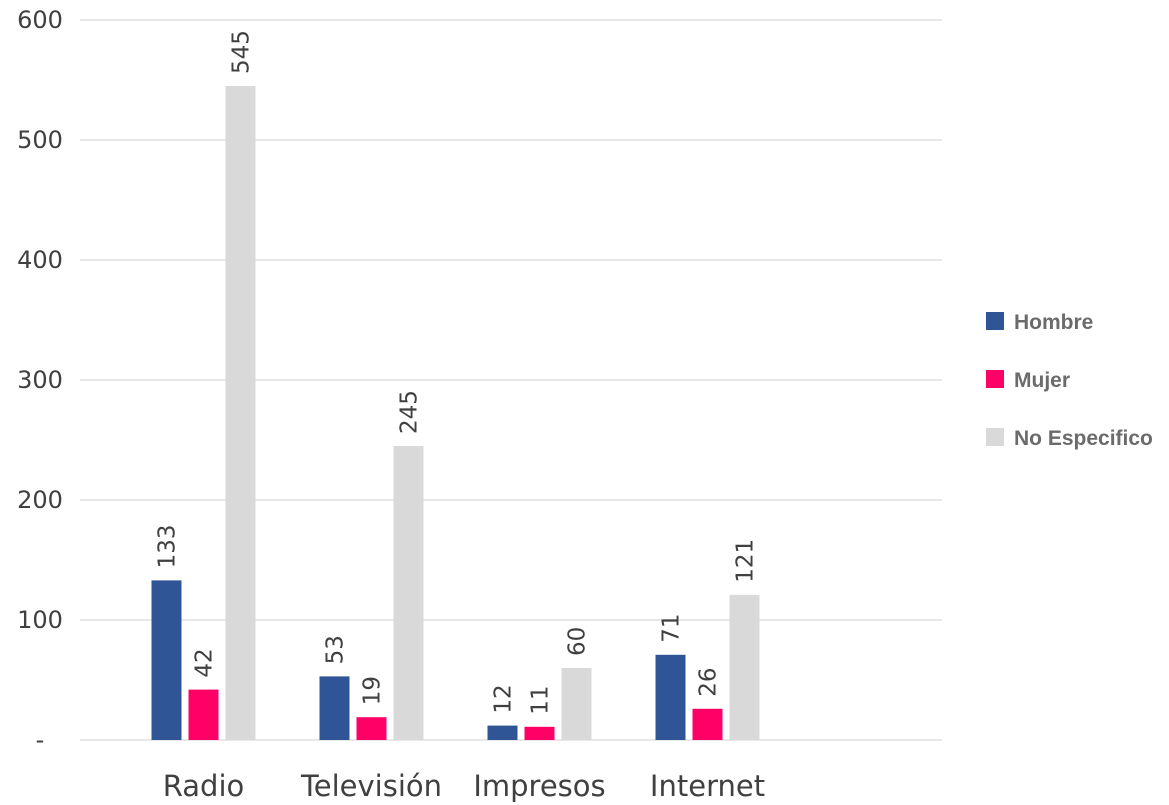  Describe the element at coordinates (242, 52) in the screenshot. I see `data-label: 545` at that location.